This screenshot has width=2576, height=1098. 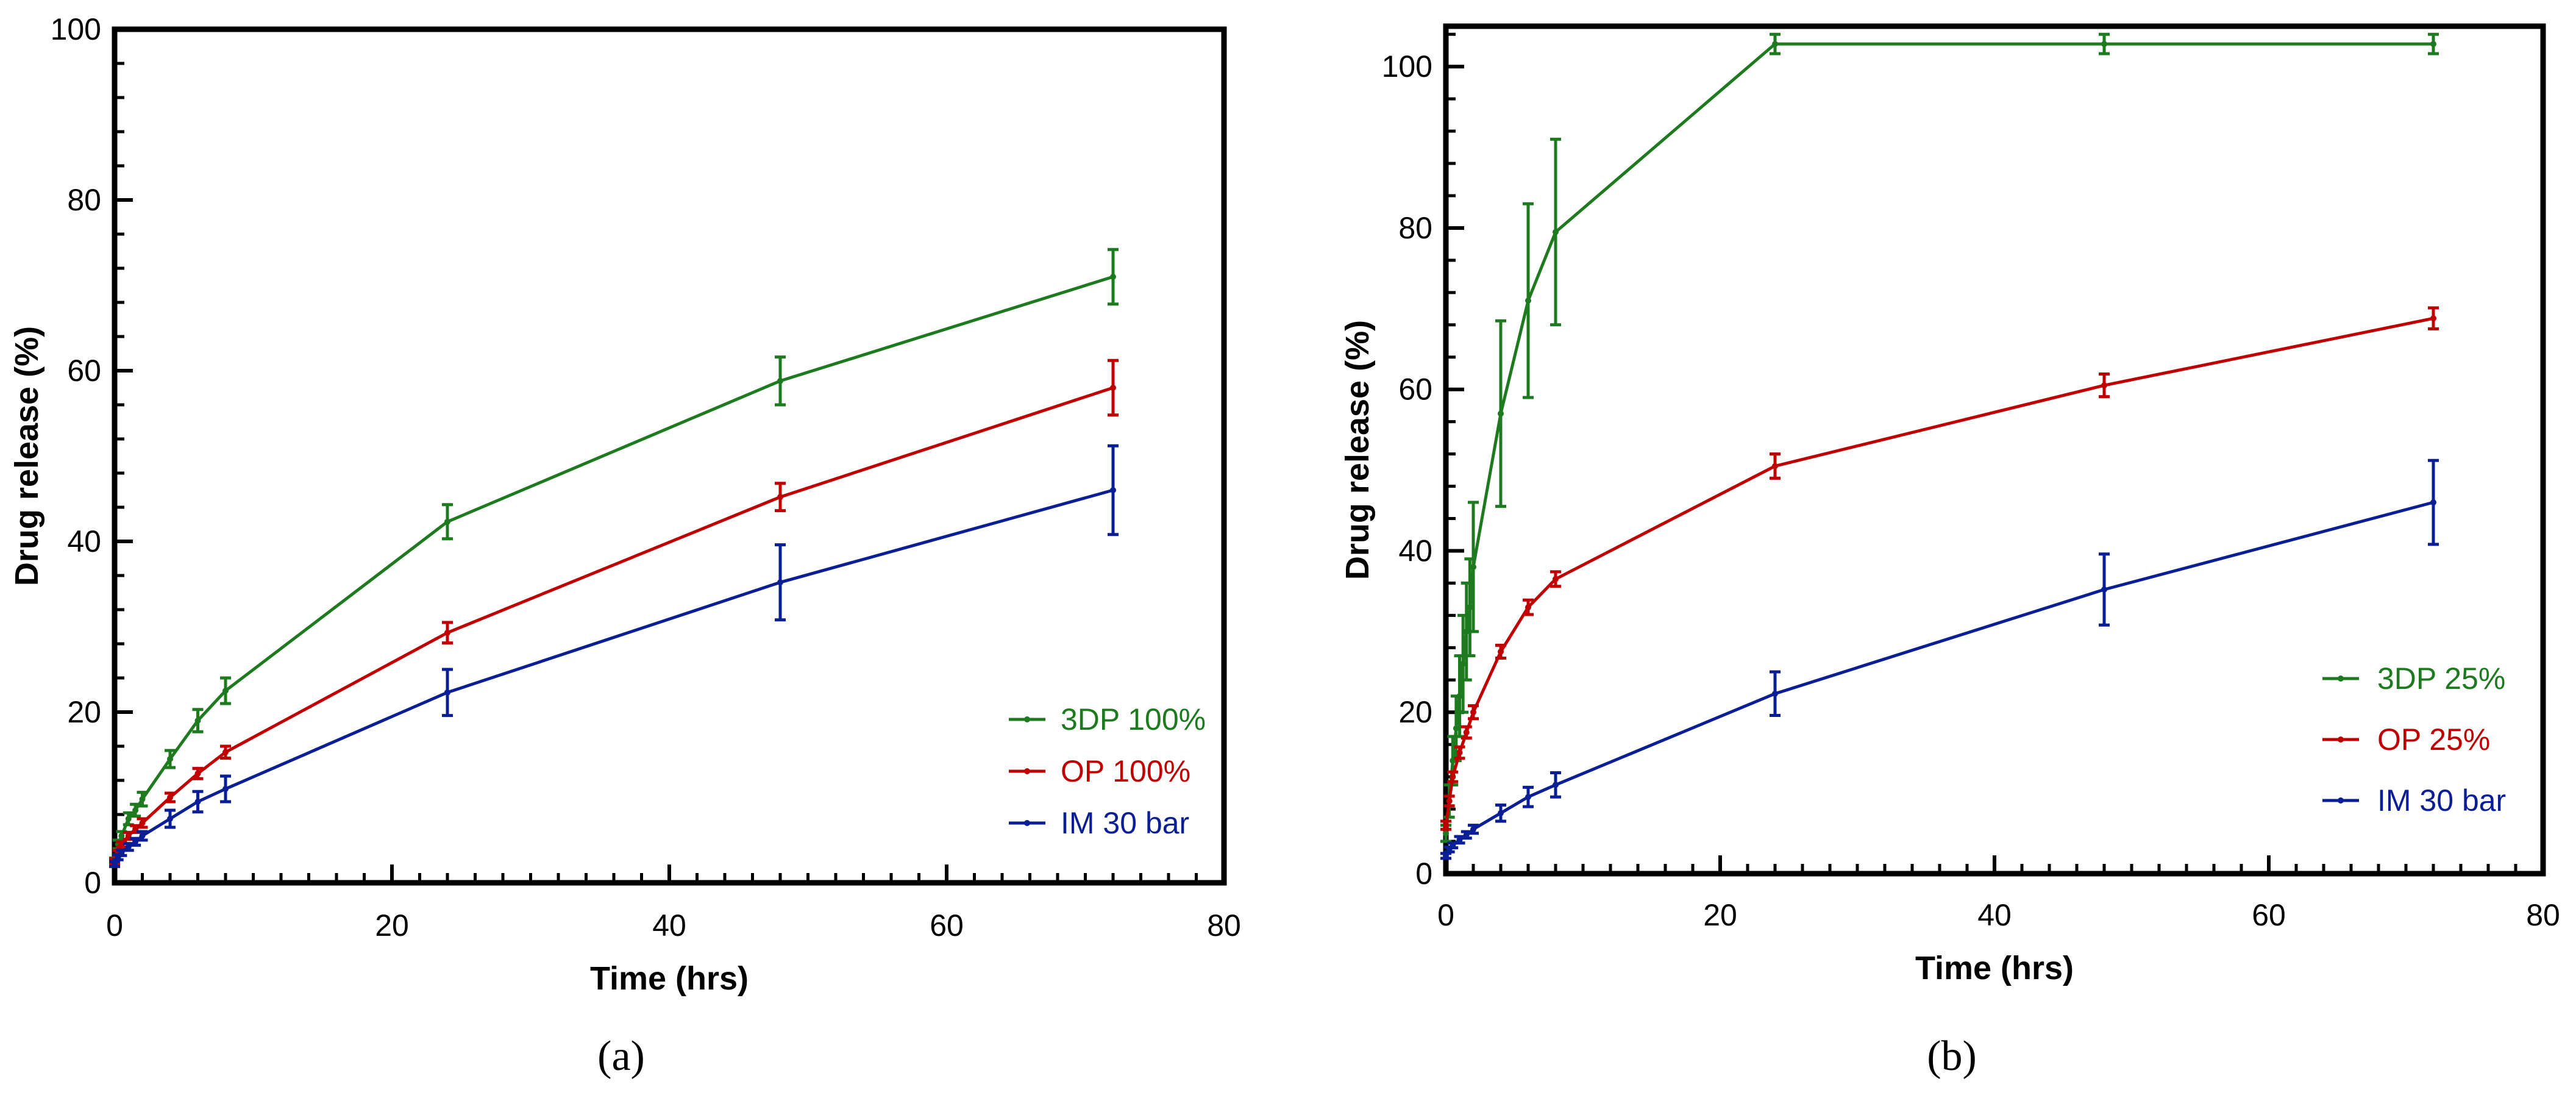 I want to click on legend-entry: 3DP 25%, so click(x=2413, y=678).